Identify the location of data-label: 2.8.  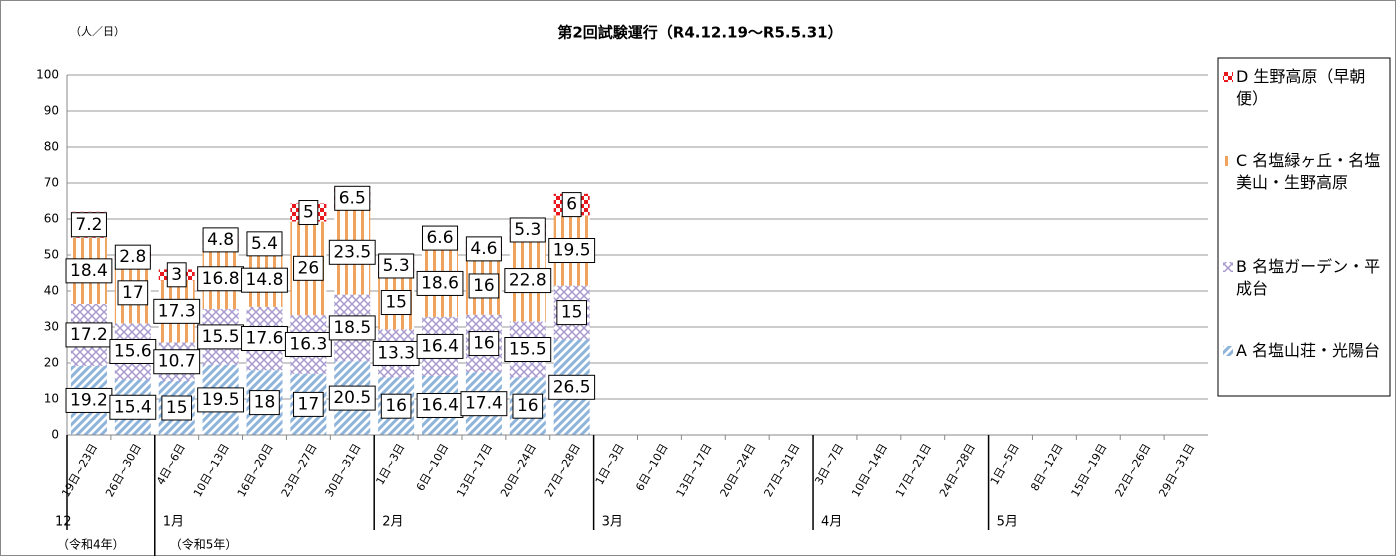
(132, 257).